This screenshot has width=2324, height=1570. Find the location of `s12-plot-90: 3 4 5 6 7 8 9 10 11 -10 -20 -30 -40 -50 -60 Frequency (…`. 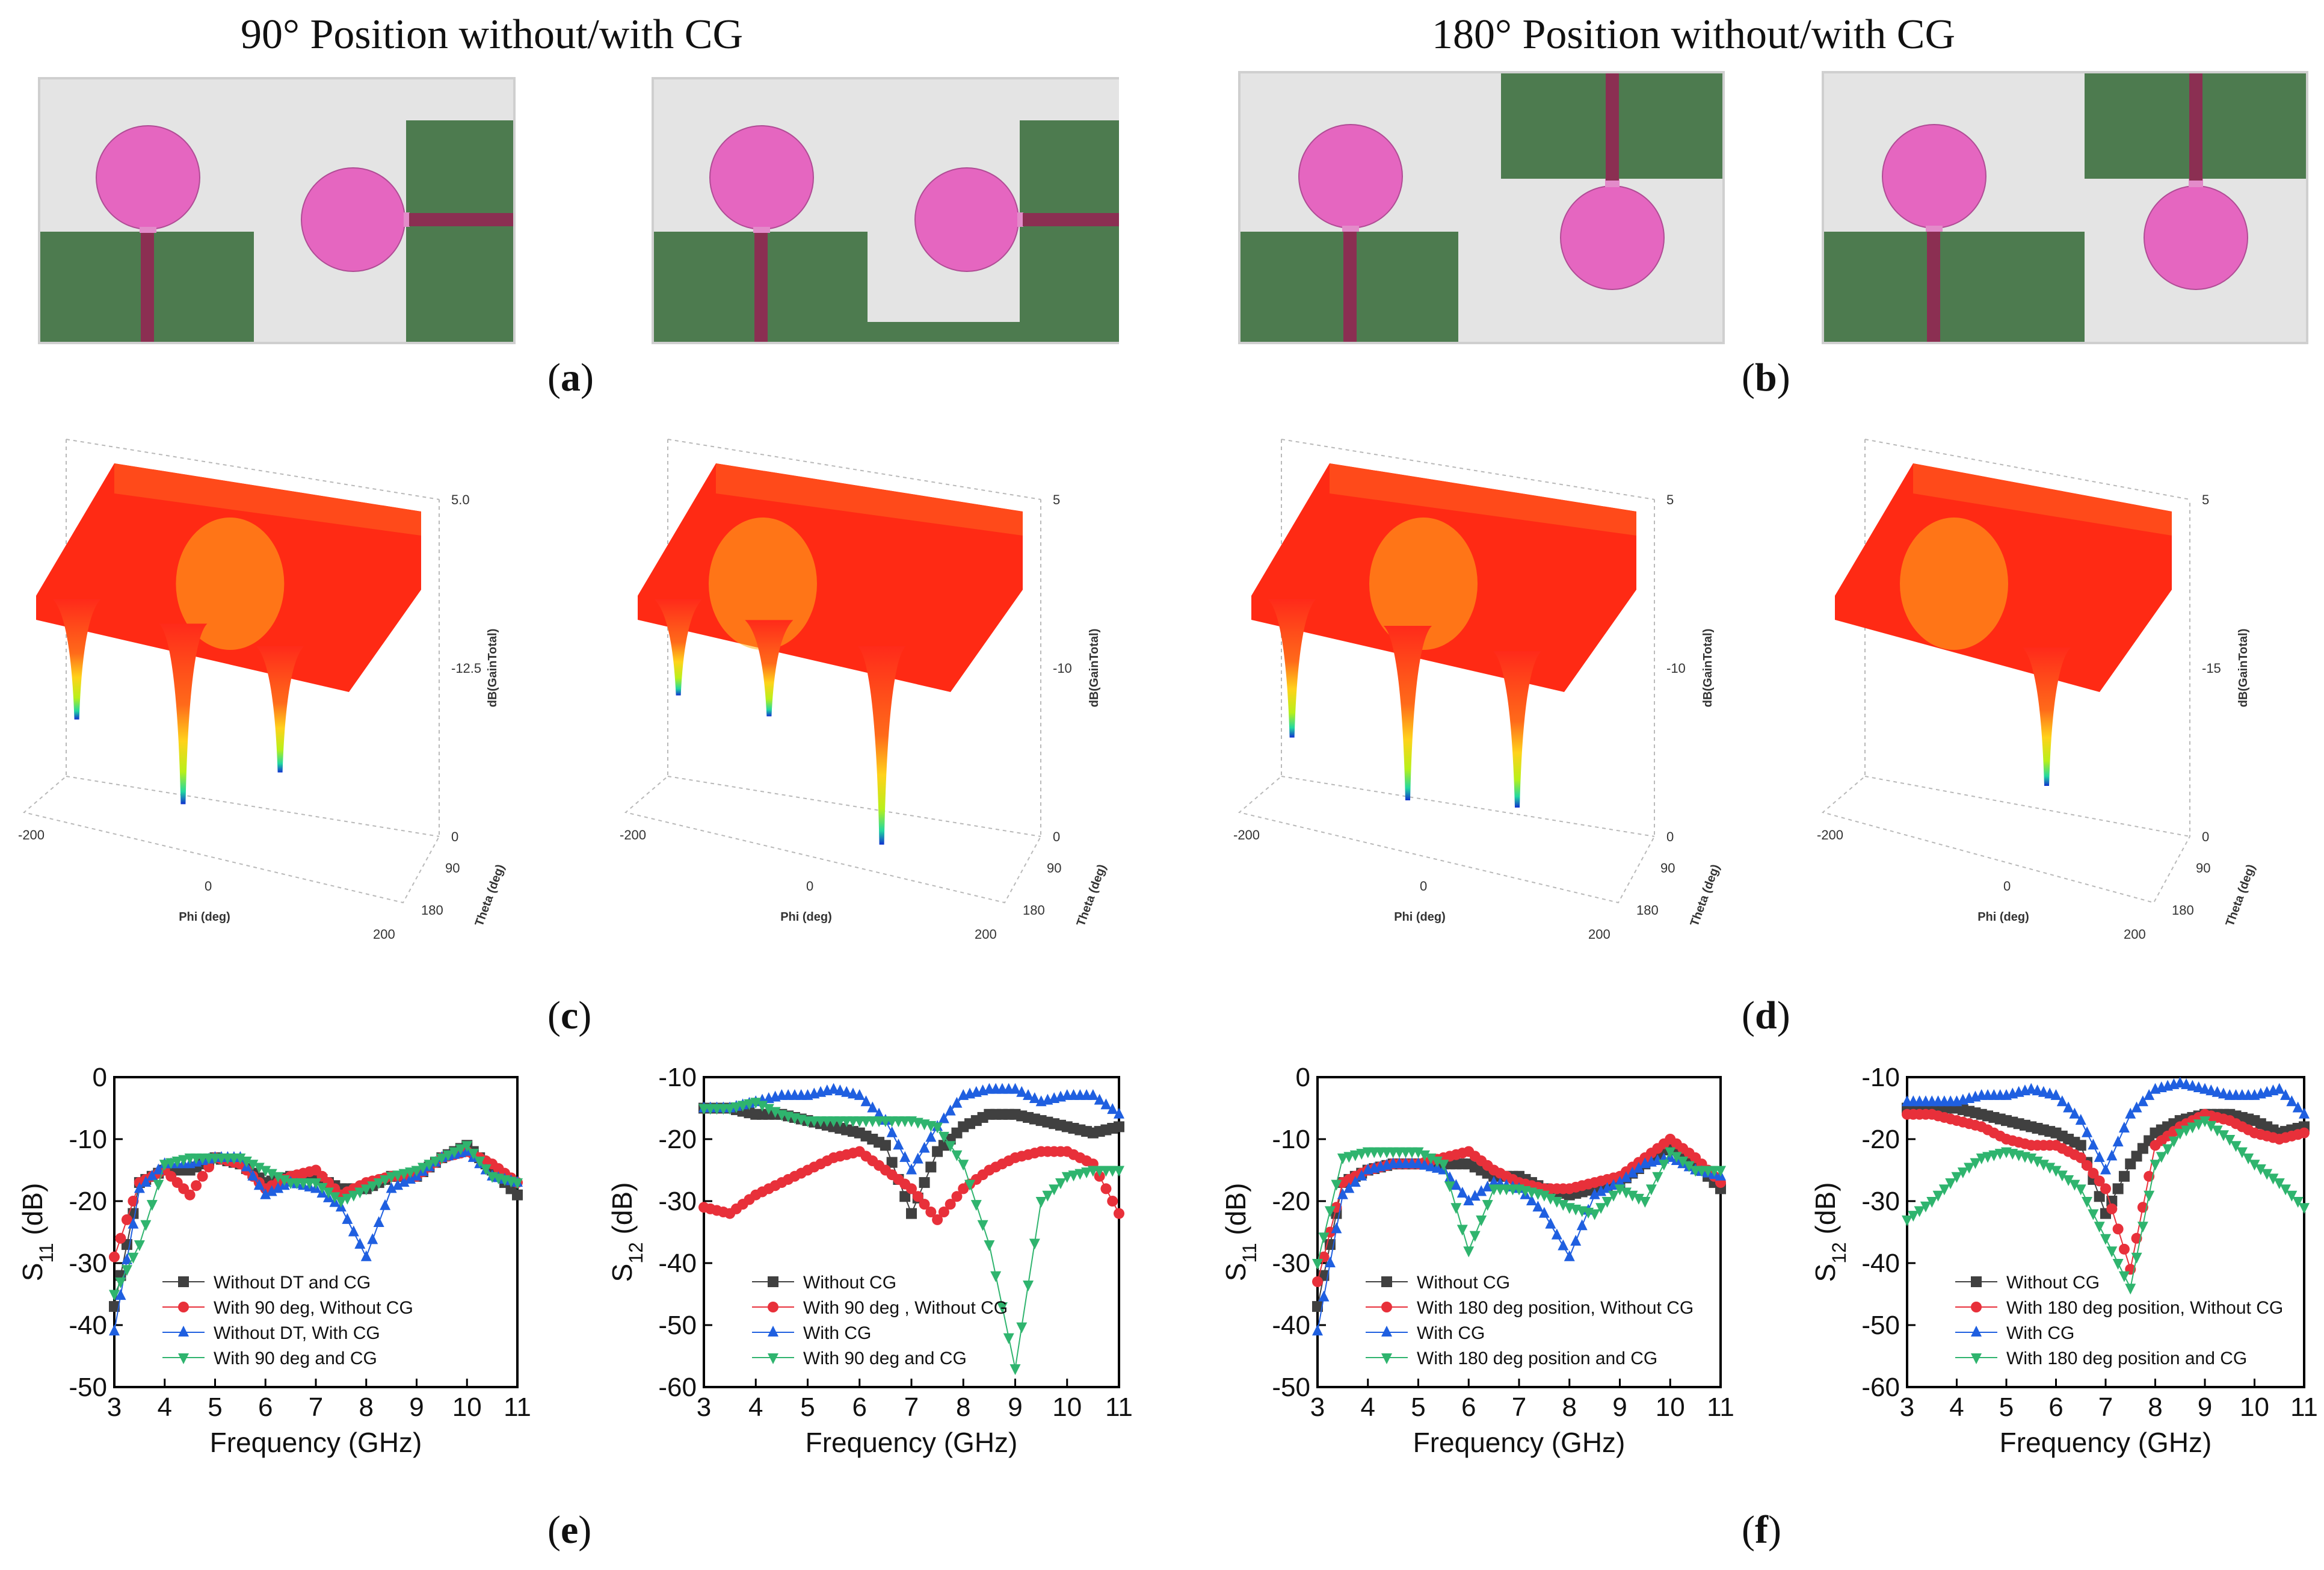

s12-plot-90: 3 4 5 6 7 8 9 10 11 -10 -20 -30 -40 -50 -60 Frequency (… is located at coordinates (869, 1260).